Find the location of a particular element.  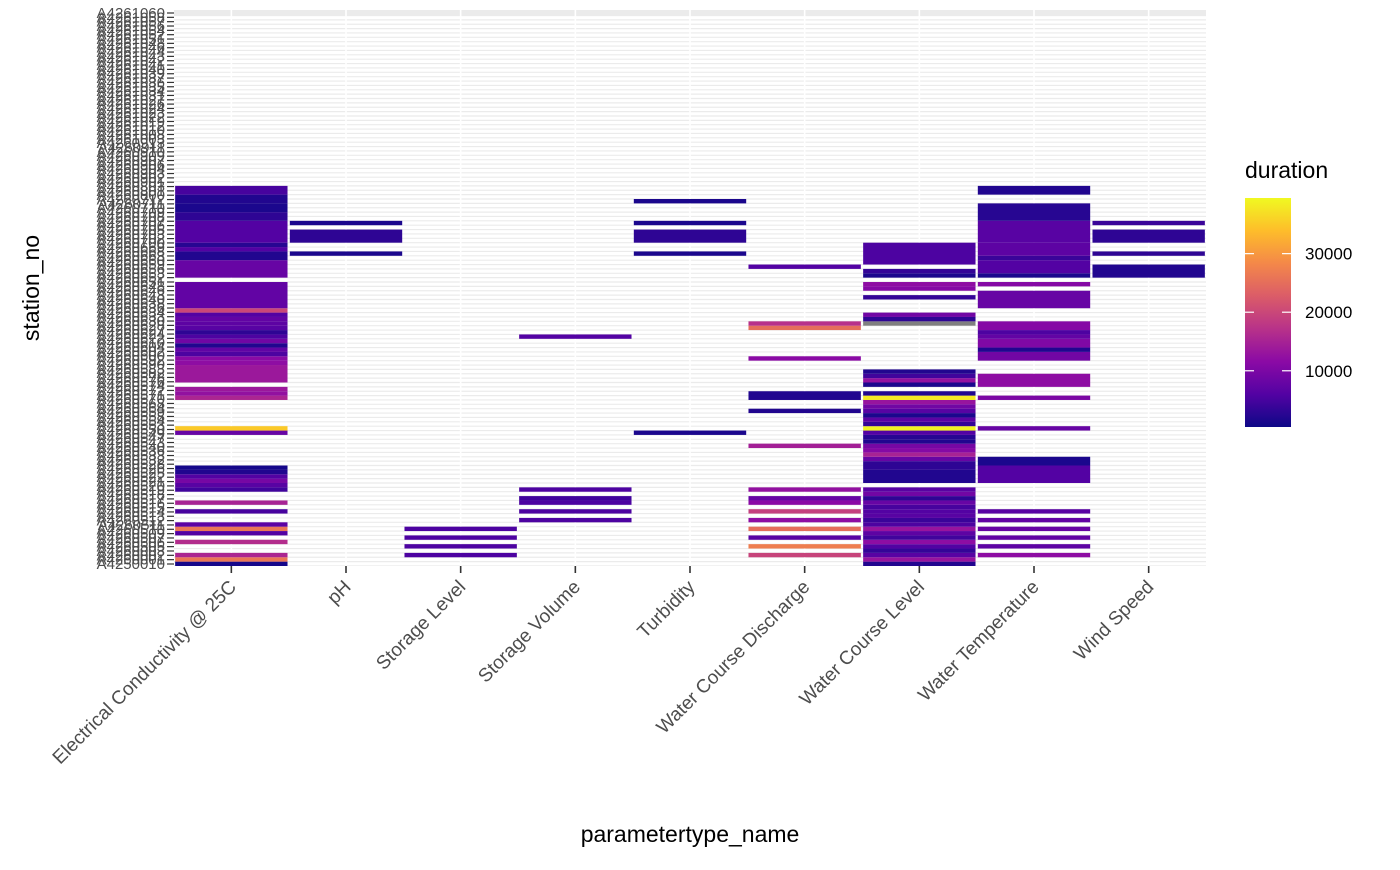

y-tick-label: A4260564 is located at coordinates (131, 408).